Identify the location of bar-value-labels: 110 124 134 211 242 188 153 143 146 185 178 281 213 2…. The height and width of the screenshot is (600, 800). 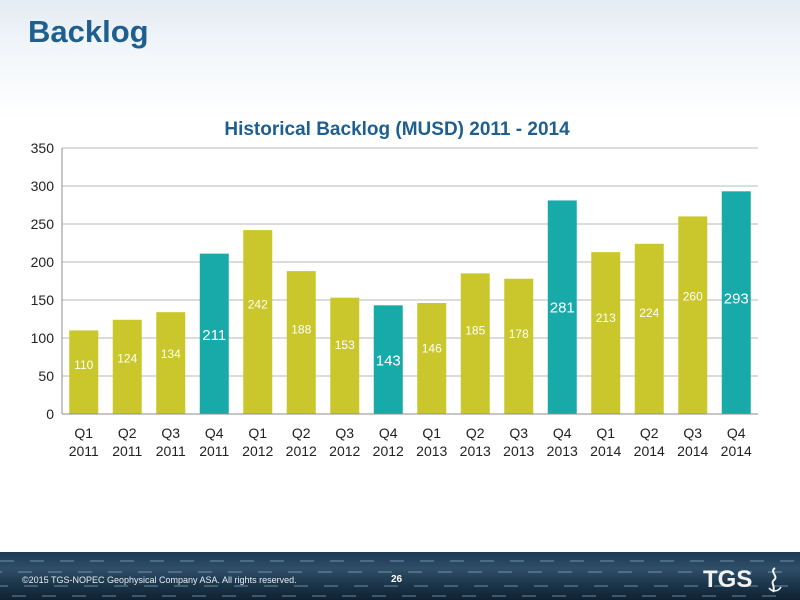
(411, 330).